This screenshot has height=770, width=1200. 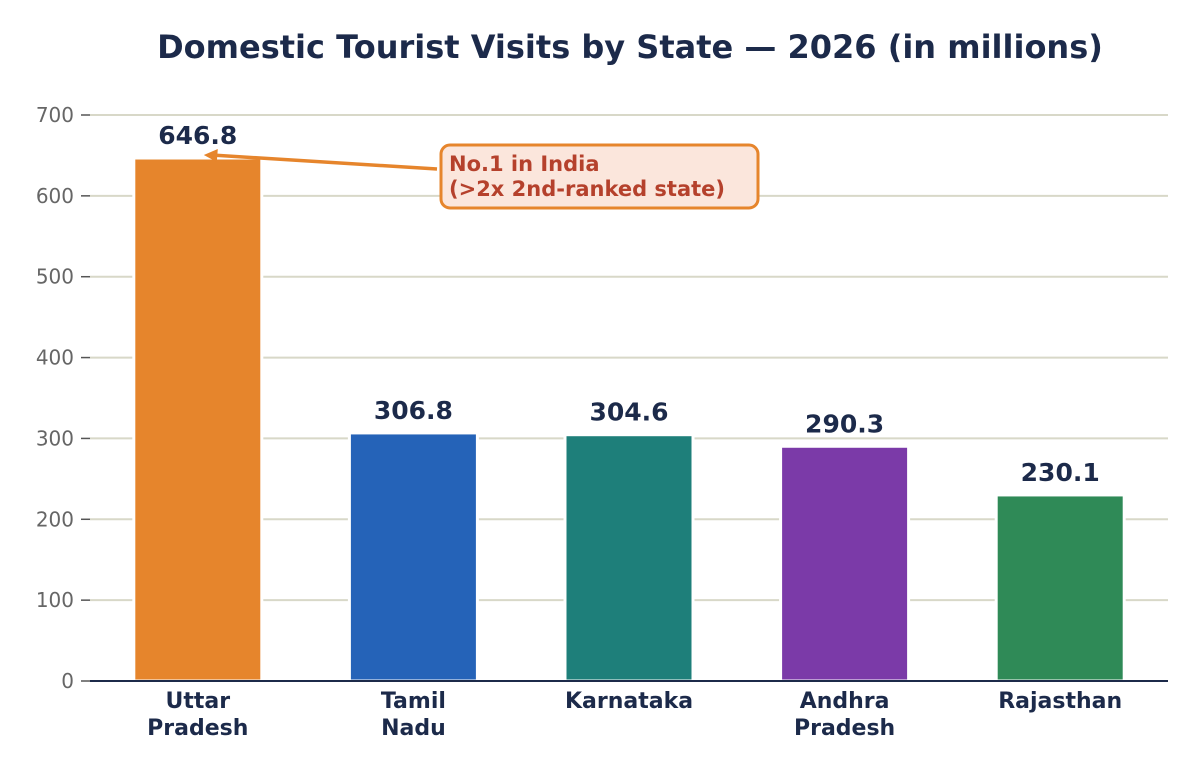 I want to click on annotation-layer: No.1 in India(>2x 2nd-ranked state), so click(x=481, y=176).